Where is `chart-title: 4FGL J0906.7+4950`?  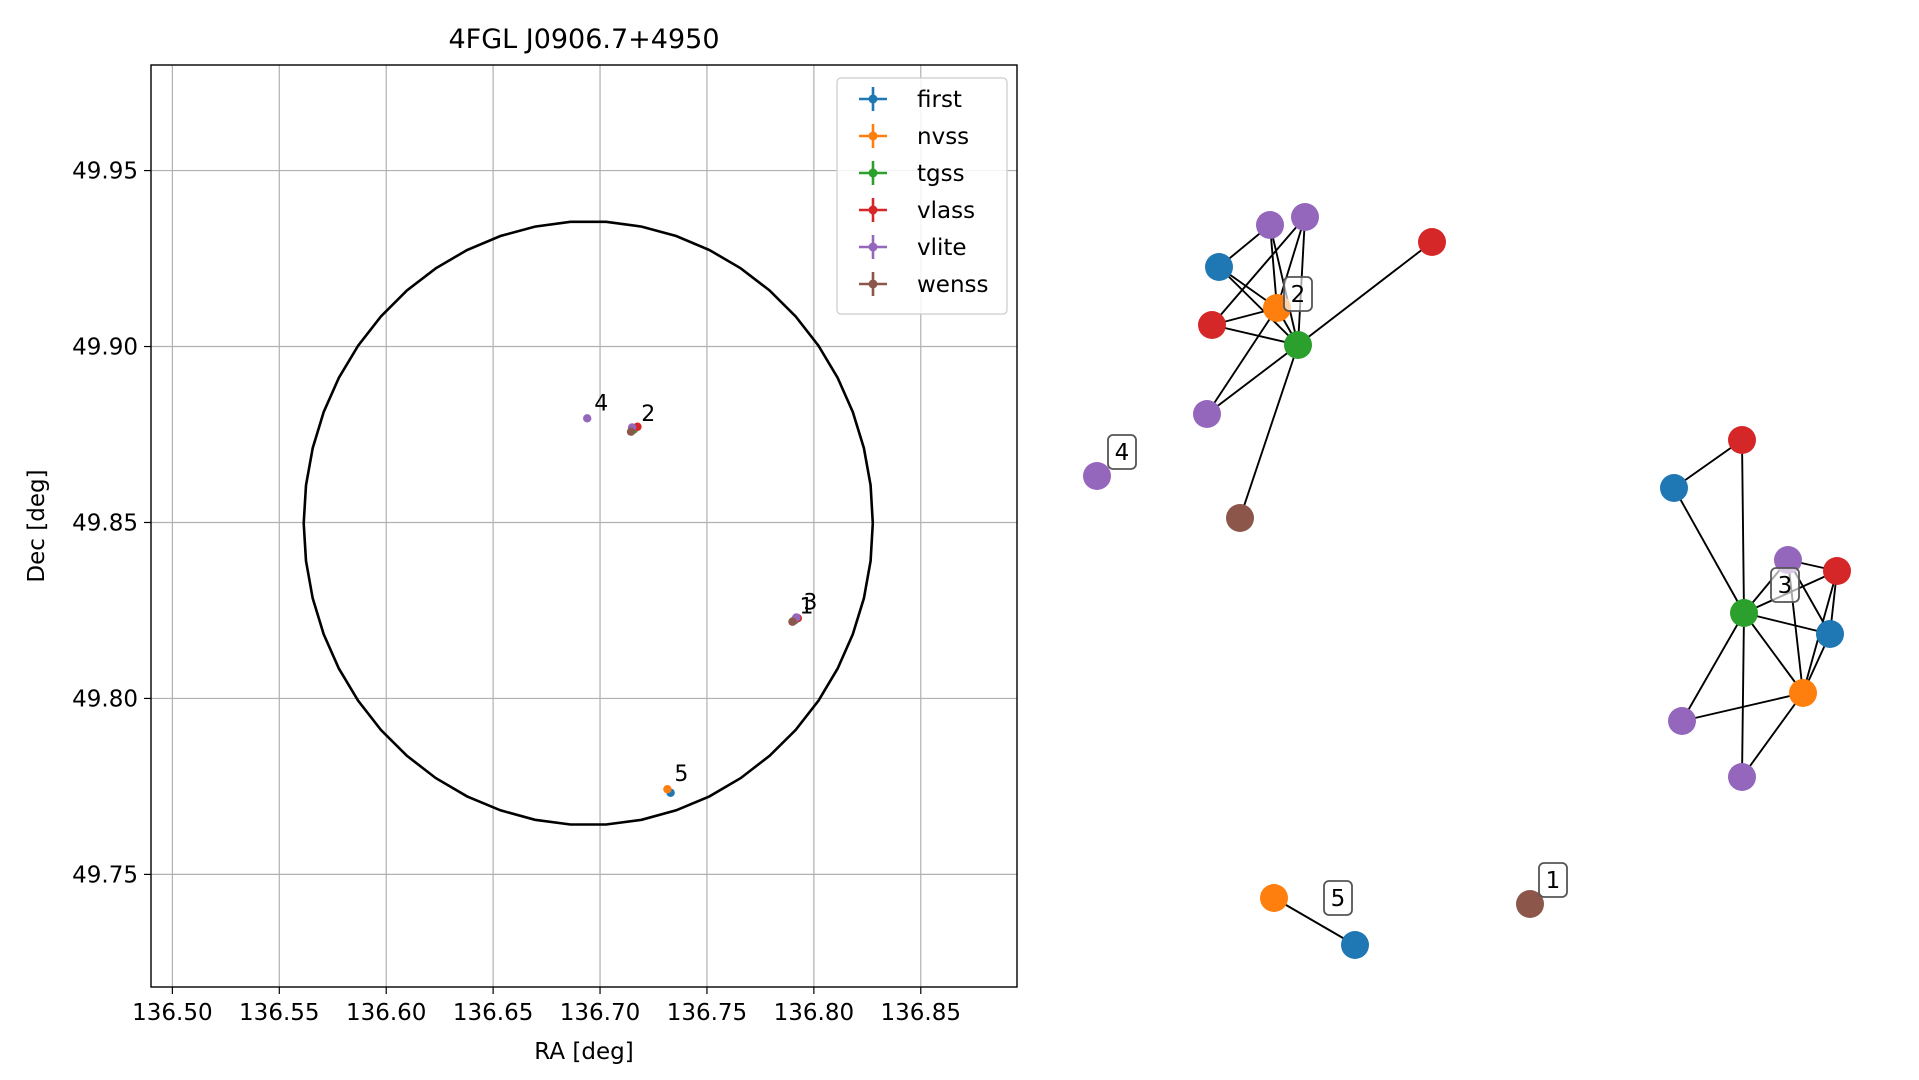 chart-title: 4FGL J0906.7+4950 is located at coordinates (583, 39).